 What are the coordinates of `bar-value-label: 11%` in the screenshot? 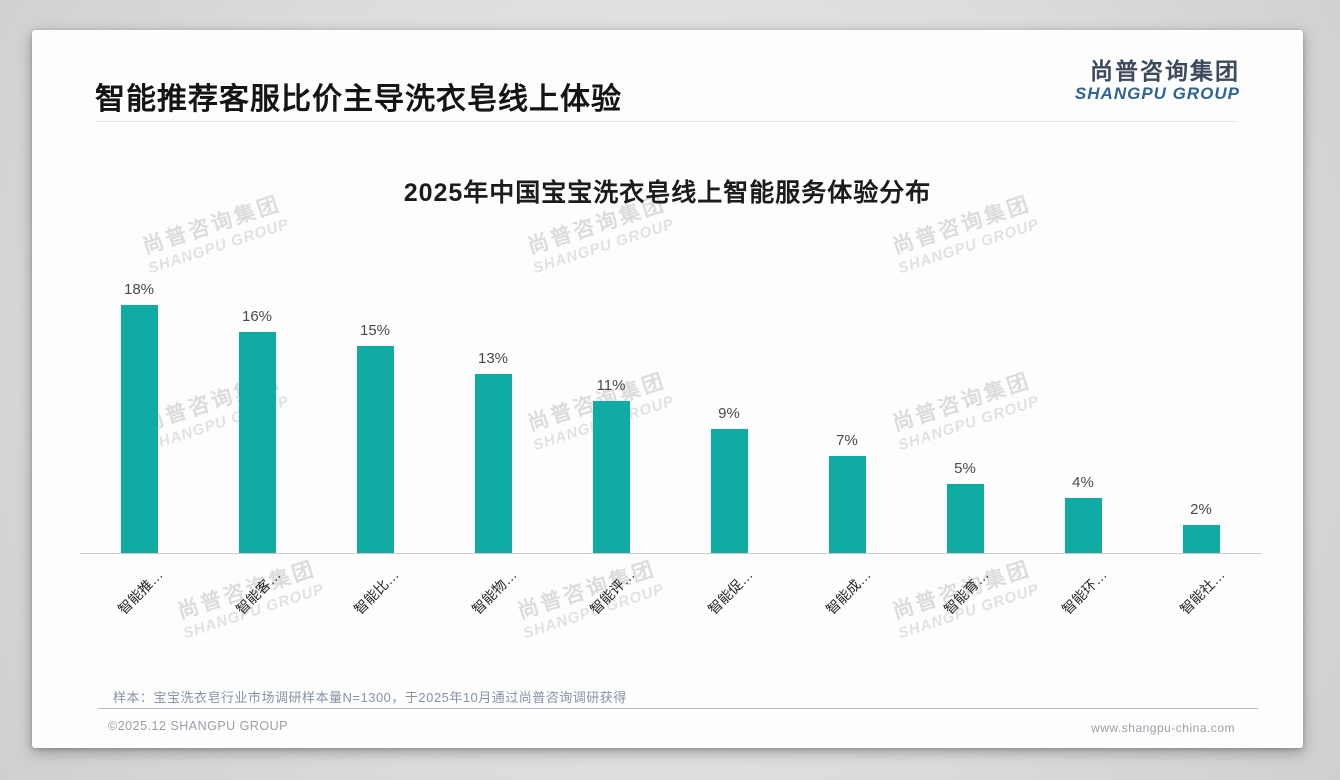 It's located at (611, 385).